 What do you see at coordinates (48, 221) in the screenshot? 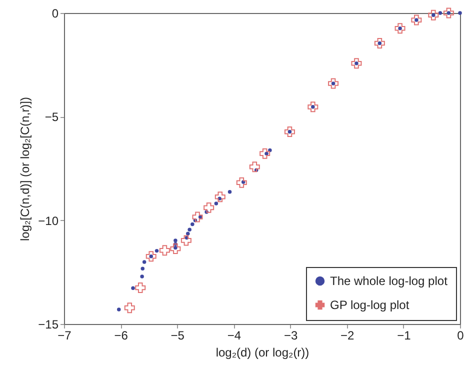
I see `y-tick-label: −10` at bounding box center [48, 221].